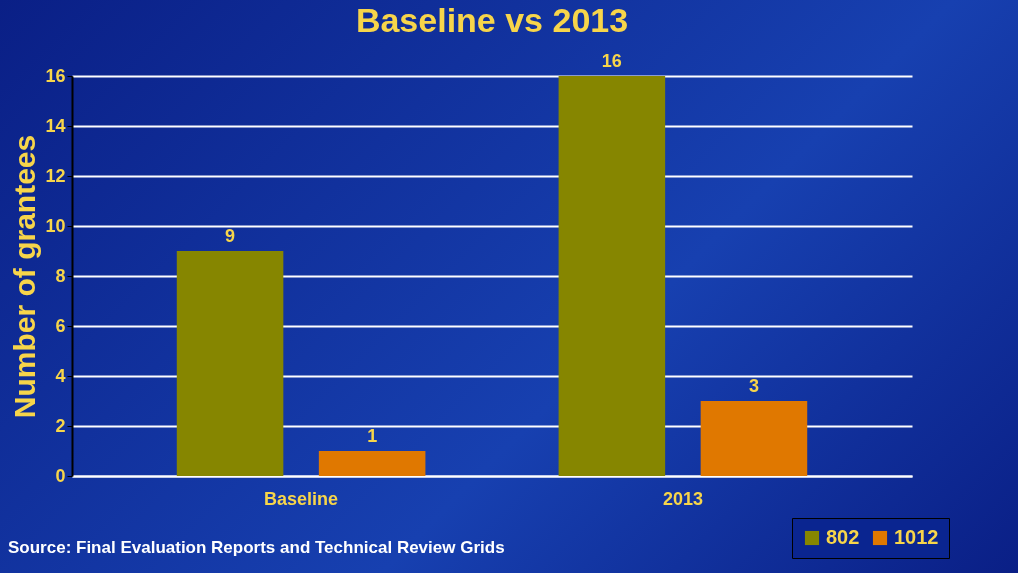  Describe the element at coordinates (256, 548) in the screenshot. I see `source-note: Source: Final Evaluation Reports and Technical Review Grids` at that location.